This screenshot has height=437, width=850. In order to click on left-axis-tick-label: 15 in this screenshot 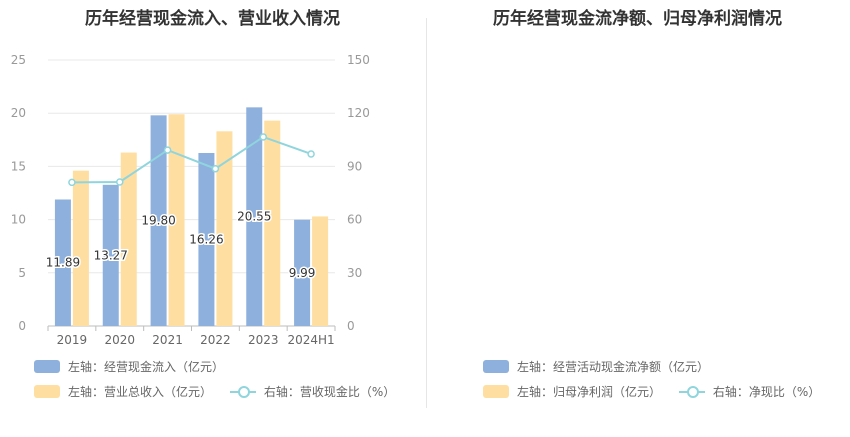, I will do `click(18, 166)`.